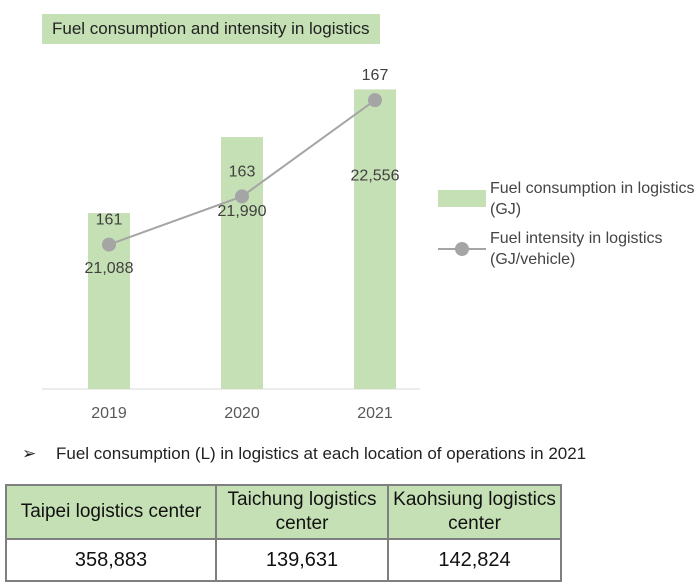 This screenshot has width=698, height=587. I want to click on bar-value-label-2020: 21,990, so click(242, 211).